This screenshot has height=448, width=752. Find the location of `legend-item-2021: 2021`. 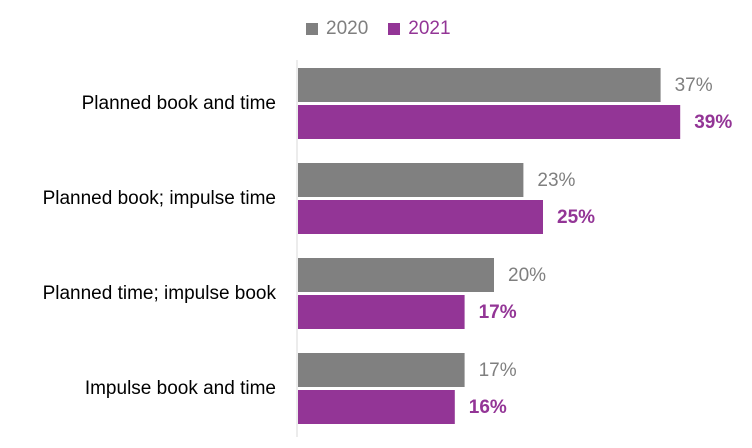

legend-item-2021: 2021 is located at coordinates (419, 29).